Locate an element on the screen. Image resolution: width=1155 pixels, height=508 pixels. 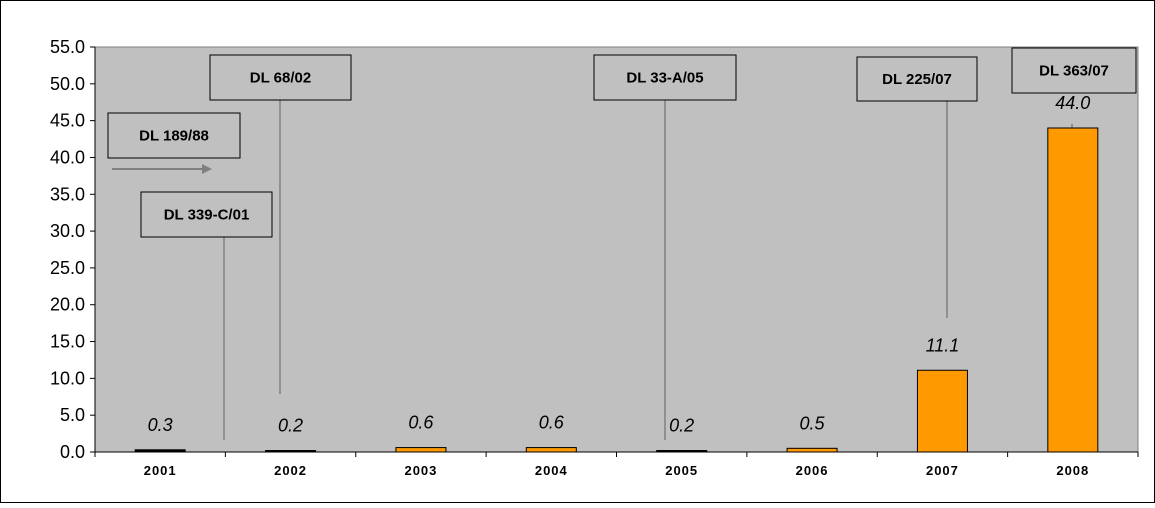
y-tick-label: 50.0 is located at coordinates (67, 84).